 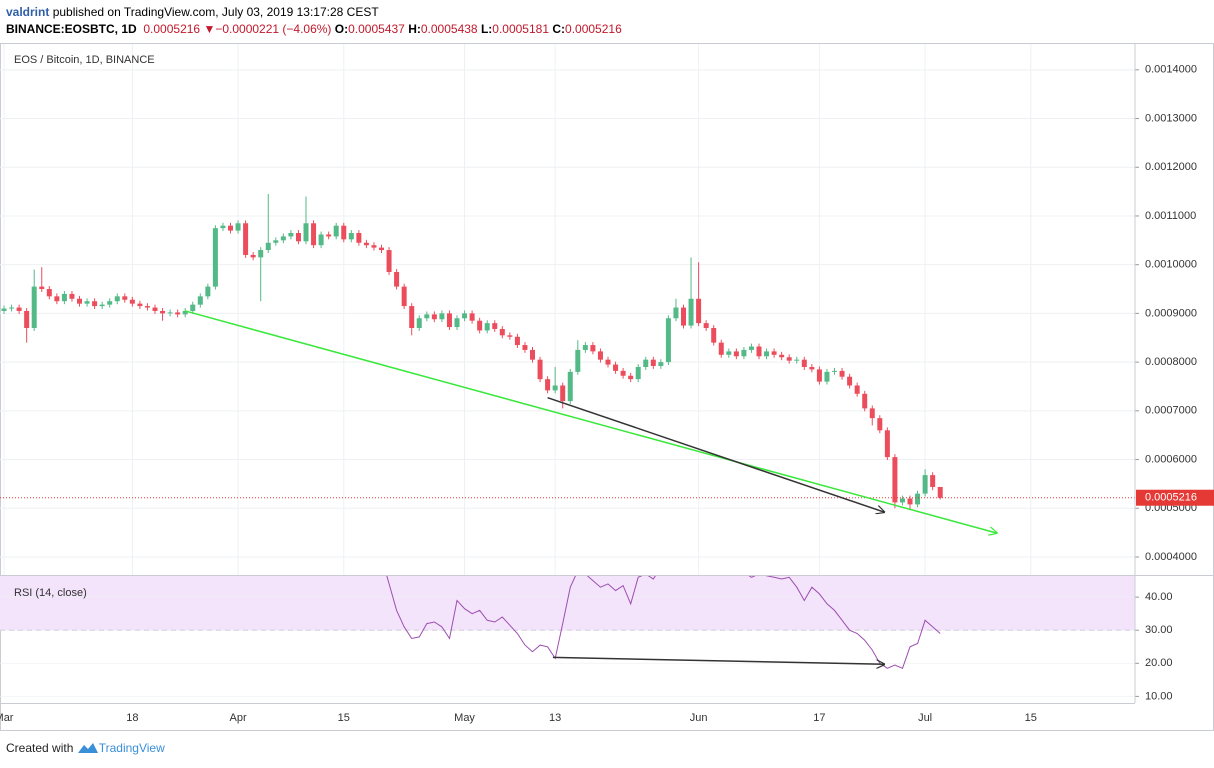 What do you see at coordinates (28, 12) in the screenshot?
I see `author: valdrint` at bounding box center [28, 12].